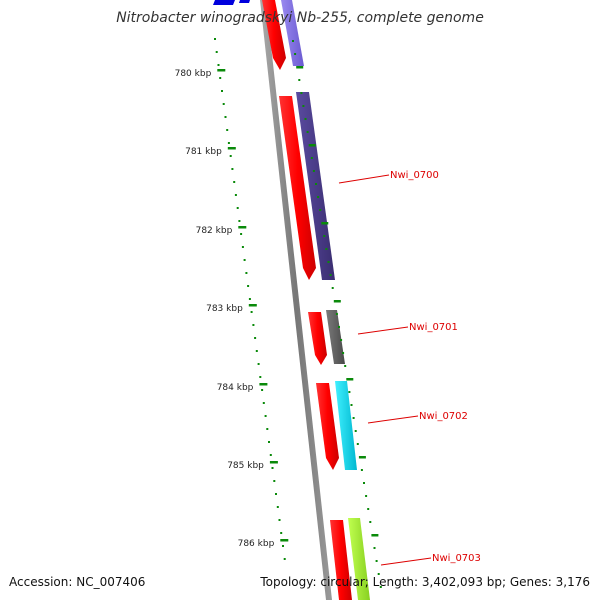  What do you see at coordinates (414, 175) in the screenshot?
I see `gene-label: Nwi_0700` at bounding box center [414, 175].